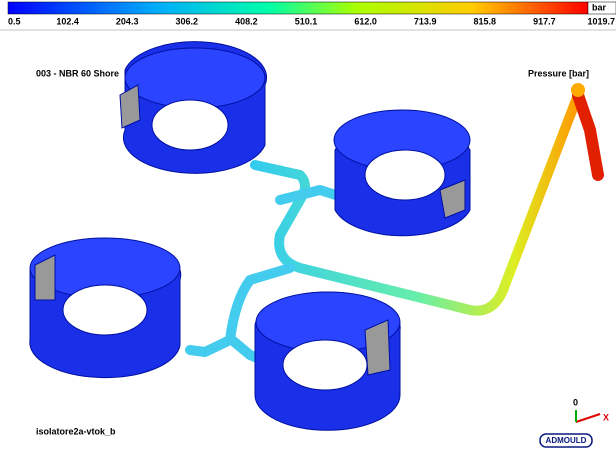  Describe the element at coordinates (246, 21) in the screenshot. I see `colorbar-tick-label: 408.2` at that location.